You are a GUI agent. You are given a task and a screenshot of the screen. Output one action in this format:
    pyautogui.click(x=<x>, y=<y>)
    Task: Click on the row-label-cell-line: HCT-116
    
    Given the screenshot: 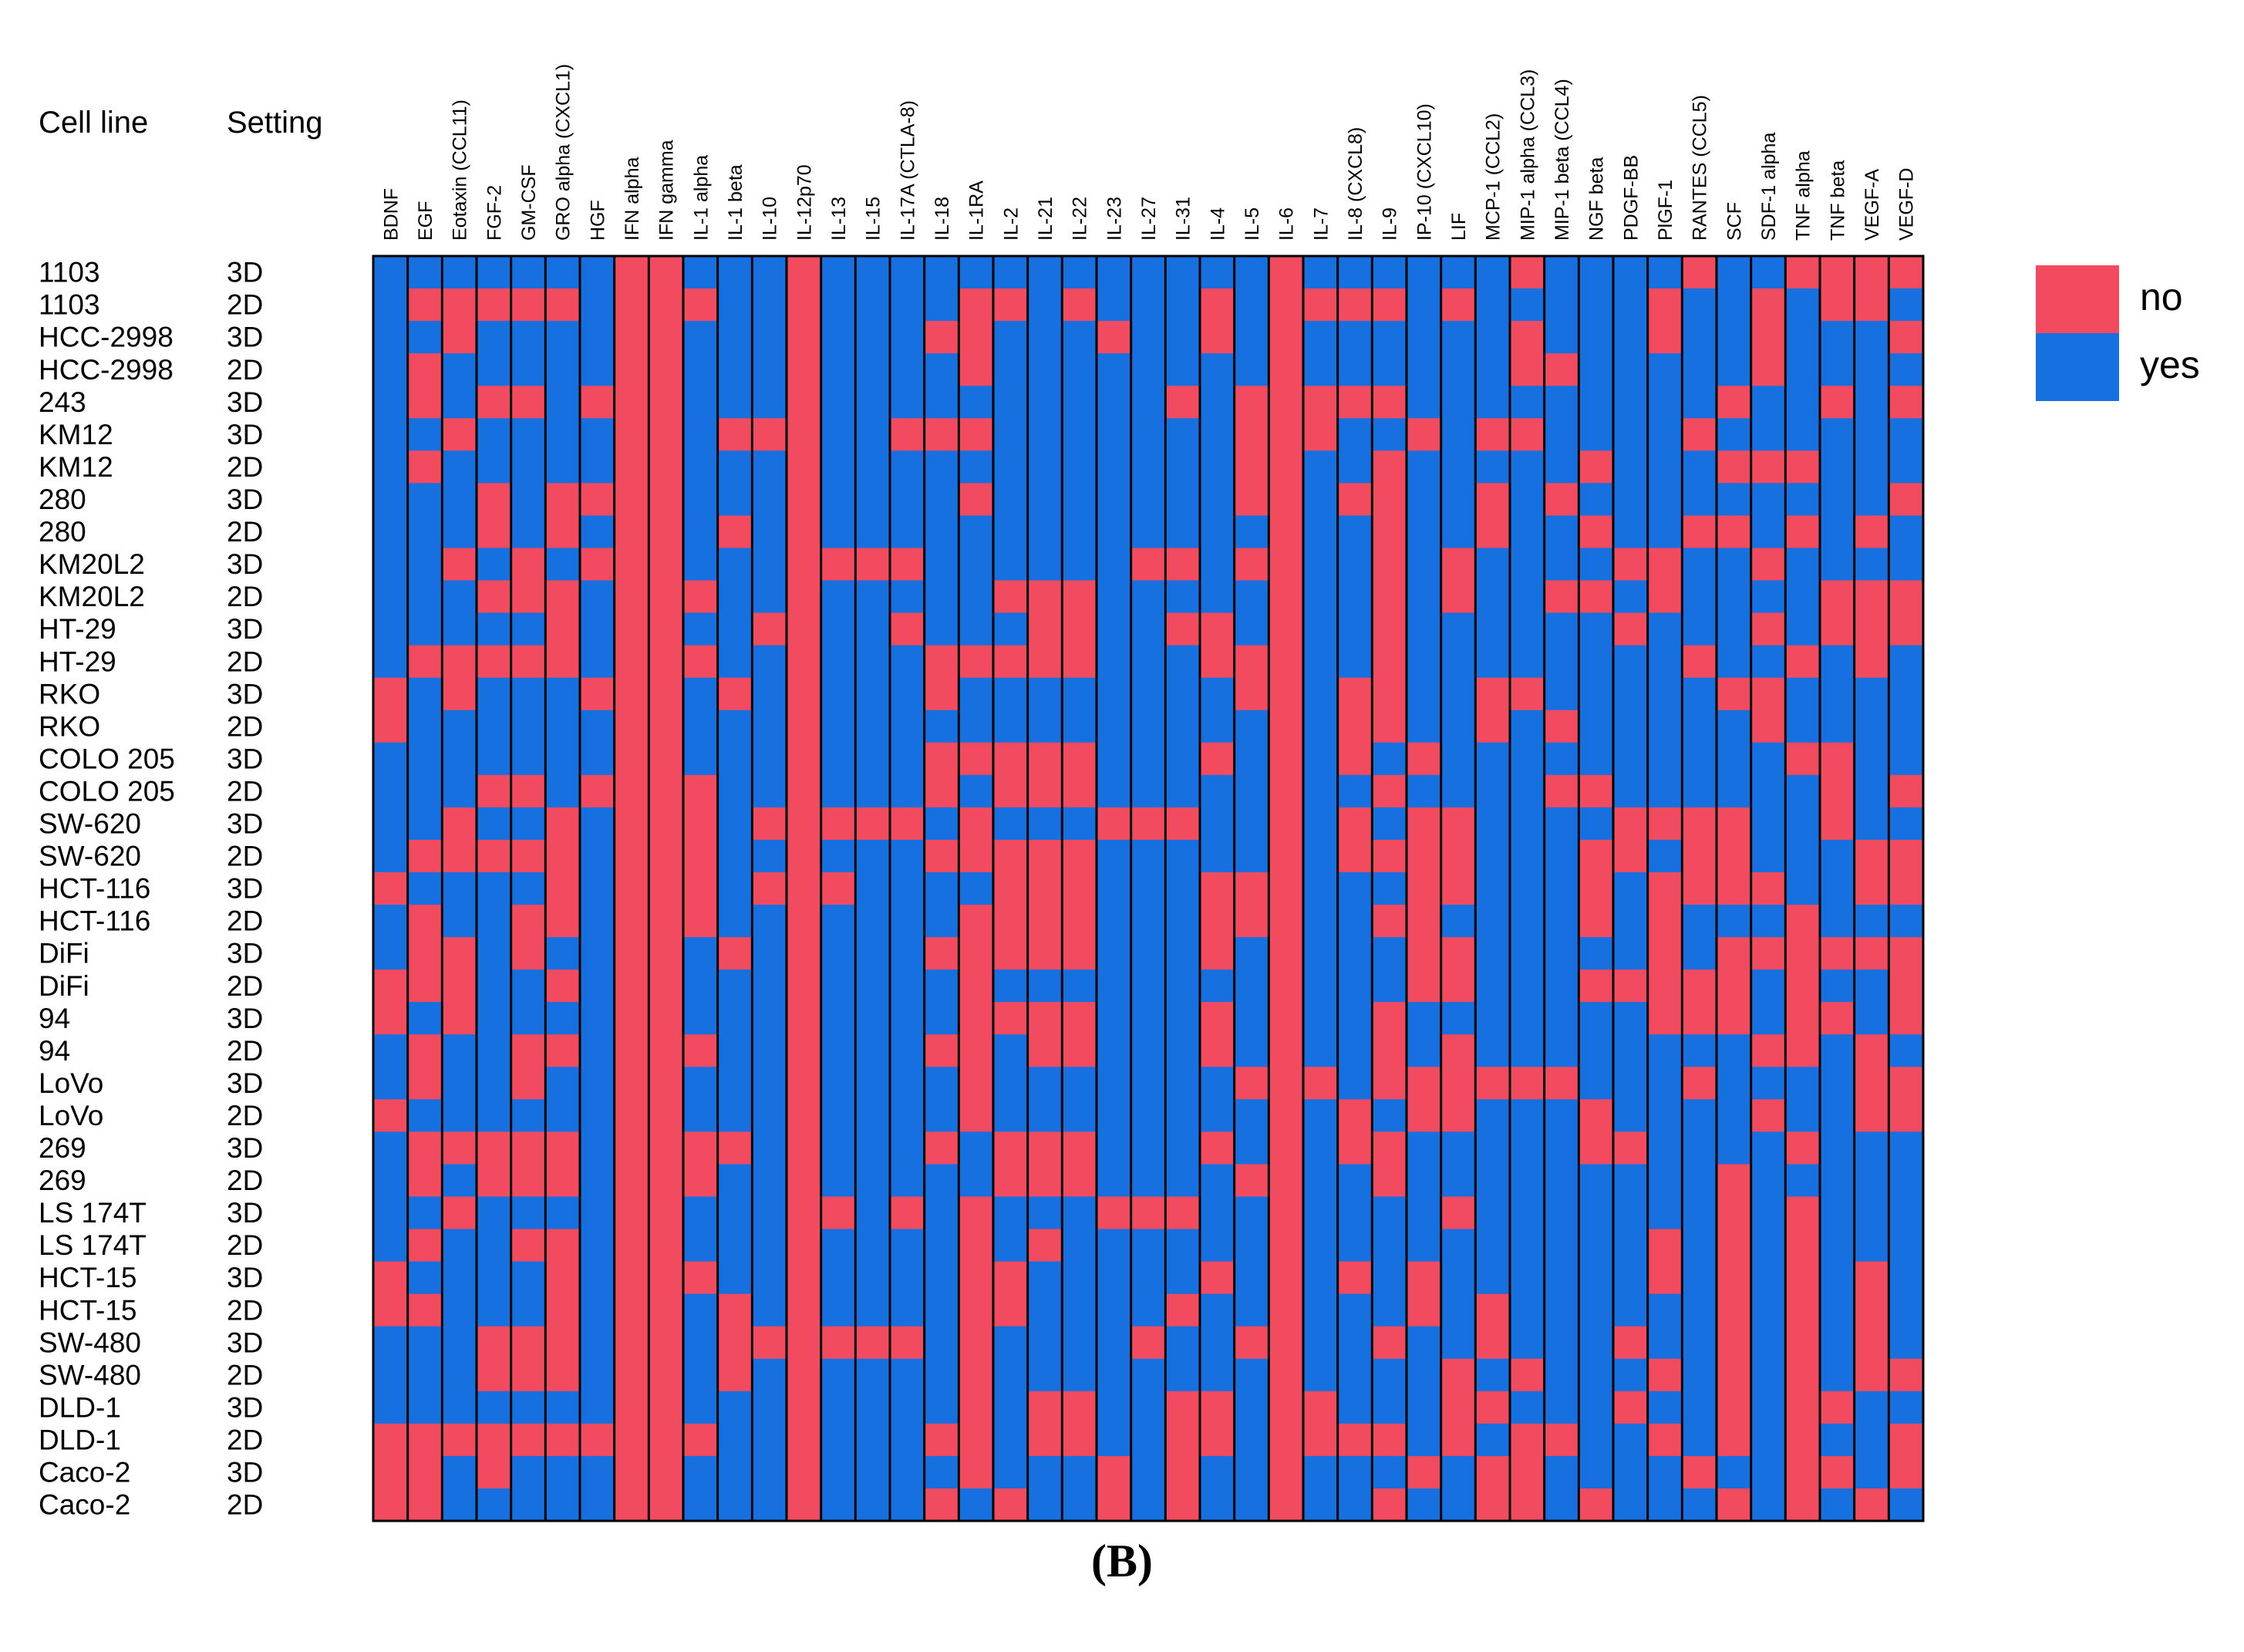 What is the action you would take?
    pyautogui.click(x=95, y=921)
    